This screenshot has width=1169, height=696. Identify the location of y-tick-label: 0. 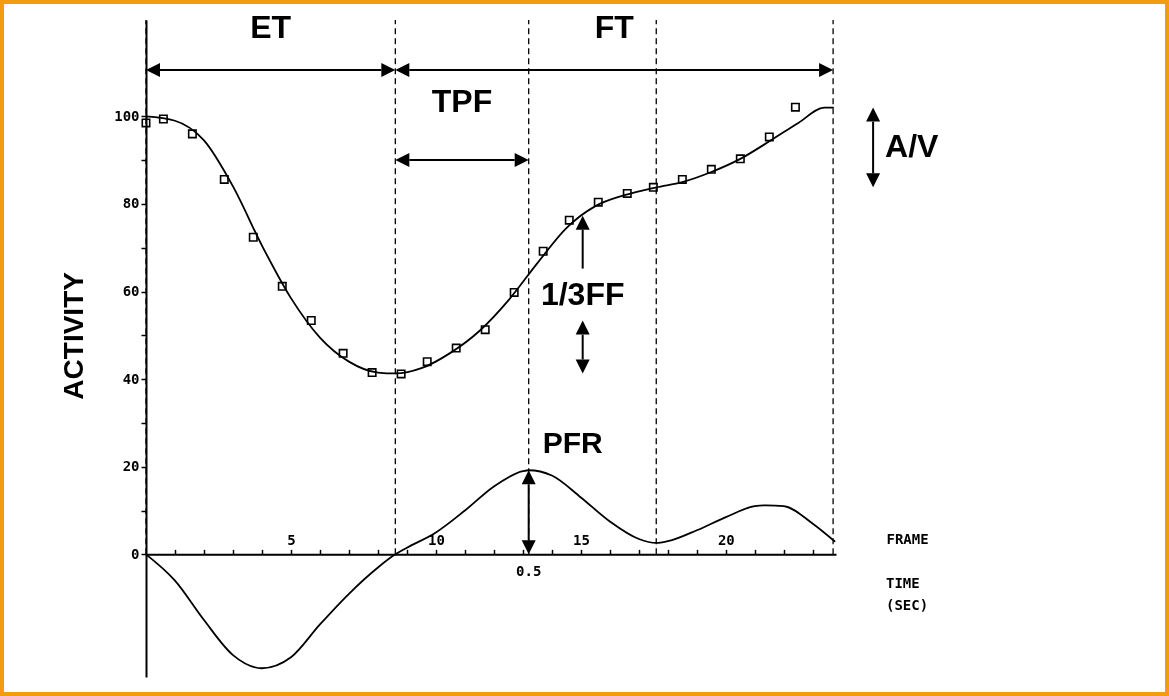
(135, 553).